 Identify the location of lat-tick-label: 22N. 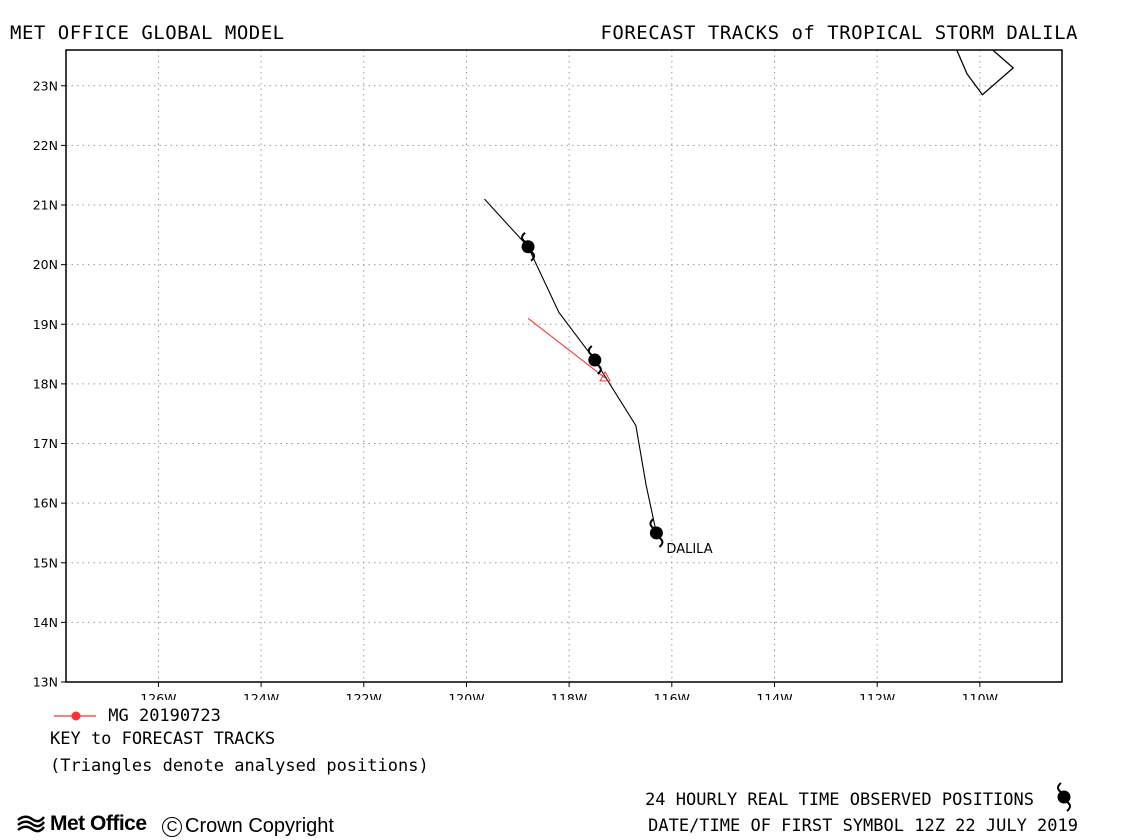
(45, 145).